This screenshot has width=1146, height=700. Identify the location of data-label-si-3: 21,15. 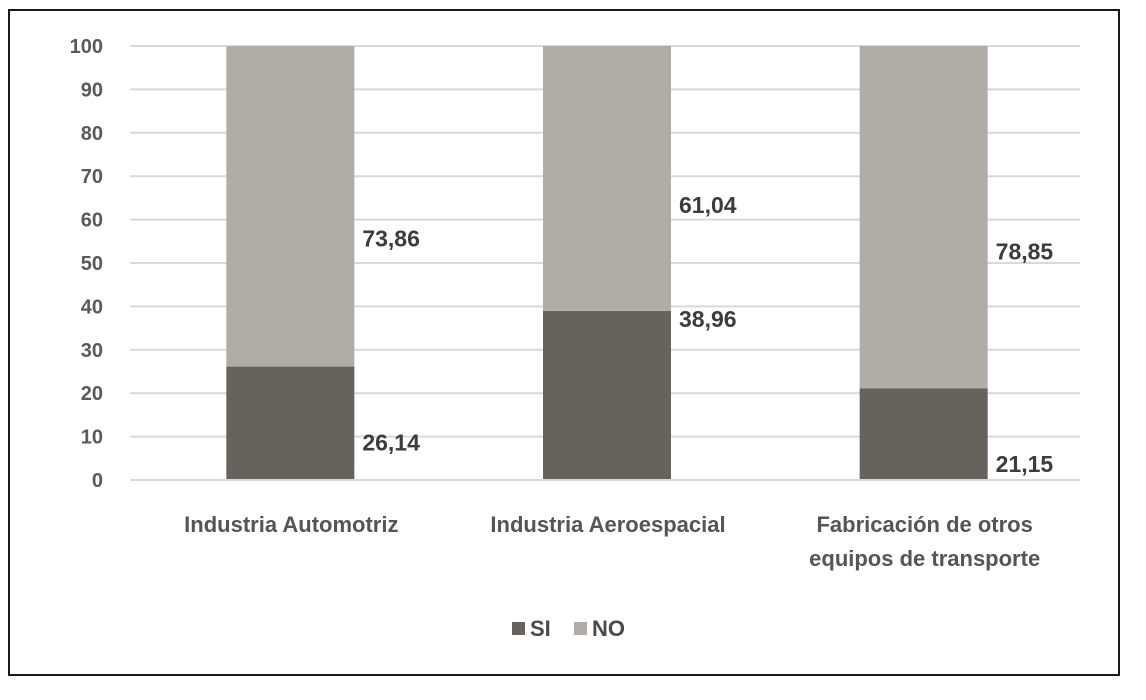
(1025, 464).